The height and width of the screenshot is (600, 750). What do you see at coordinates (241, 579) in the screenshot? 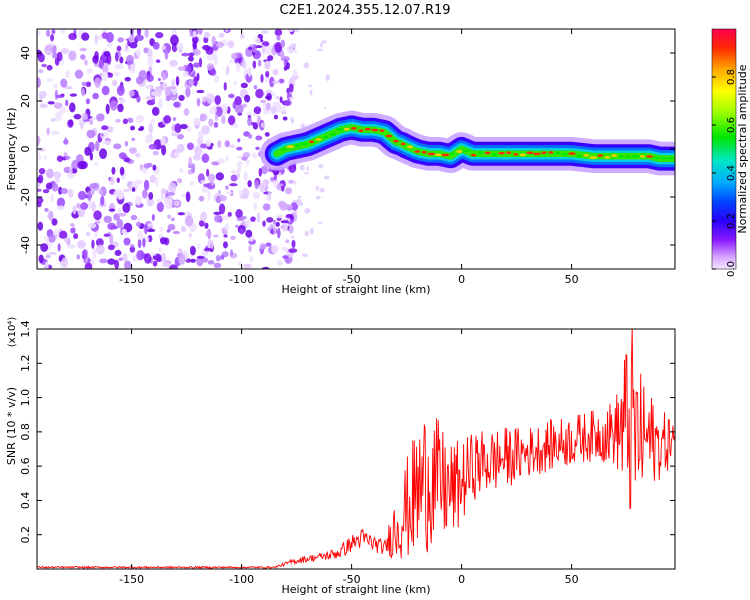
I see `snr-x-tick-label: -100` at bounding box center [241, 579].